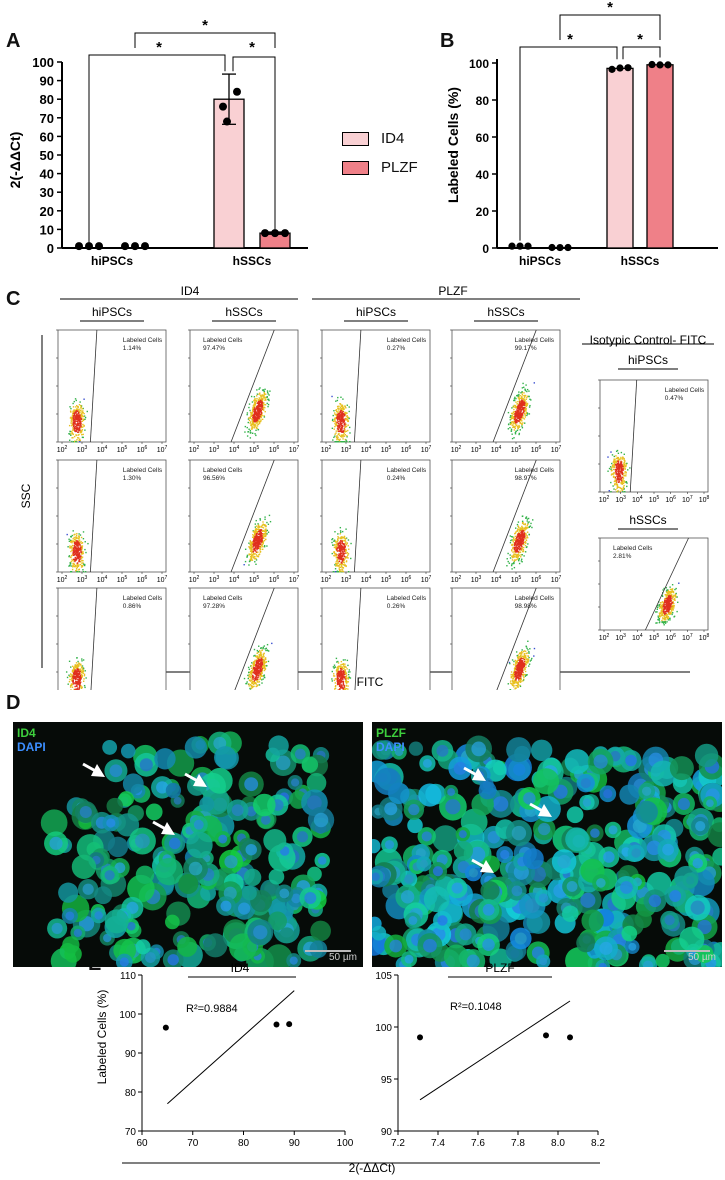  I want to click on gate-label: Labeled Cells, so click(143, 470).